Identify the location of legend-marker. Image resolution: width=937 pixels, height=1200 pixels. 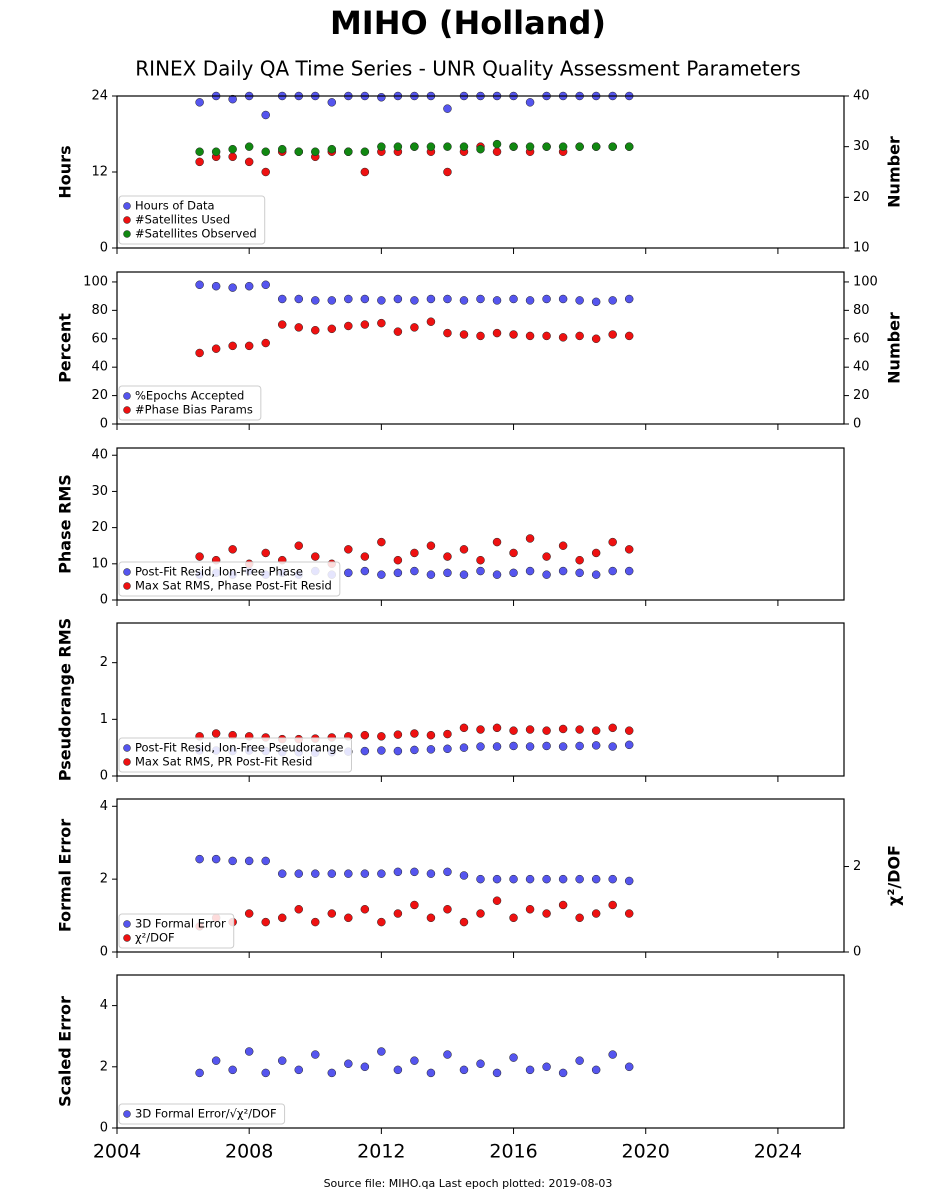
(127, 396).